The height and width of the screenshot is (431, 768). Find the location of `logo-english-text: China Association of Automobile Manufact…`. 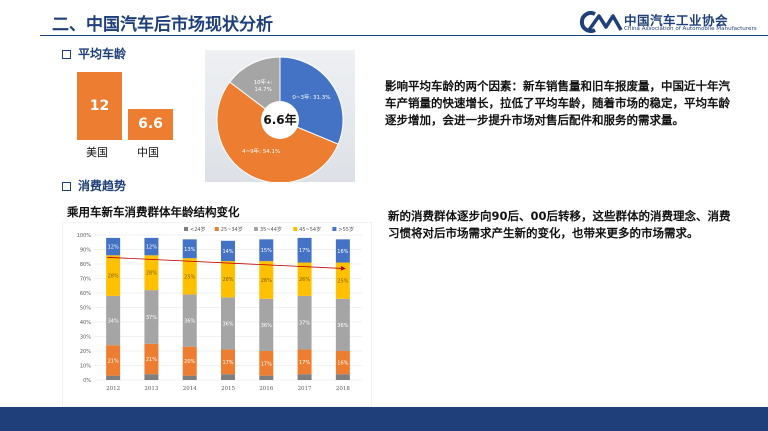

logo-english-text: China Association of Automobile Manufact… is located at coordinates (690, 29).